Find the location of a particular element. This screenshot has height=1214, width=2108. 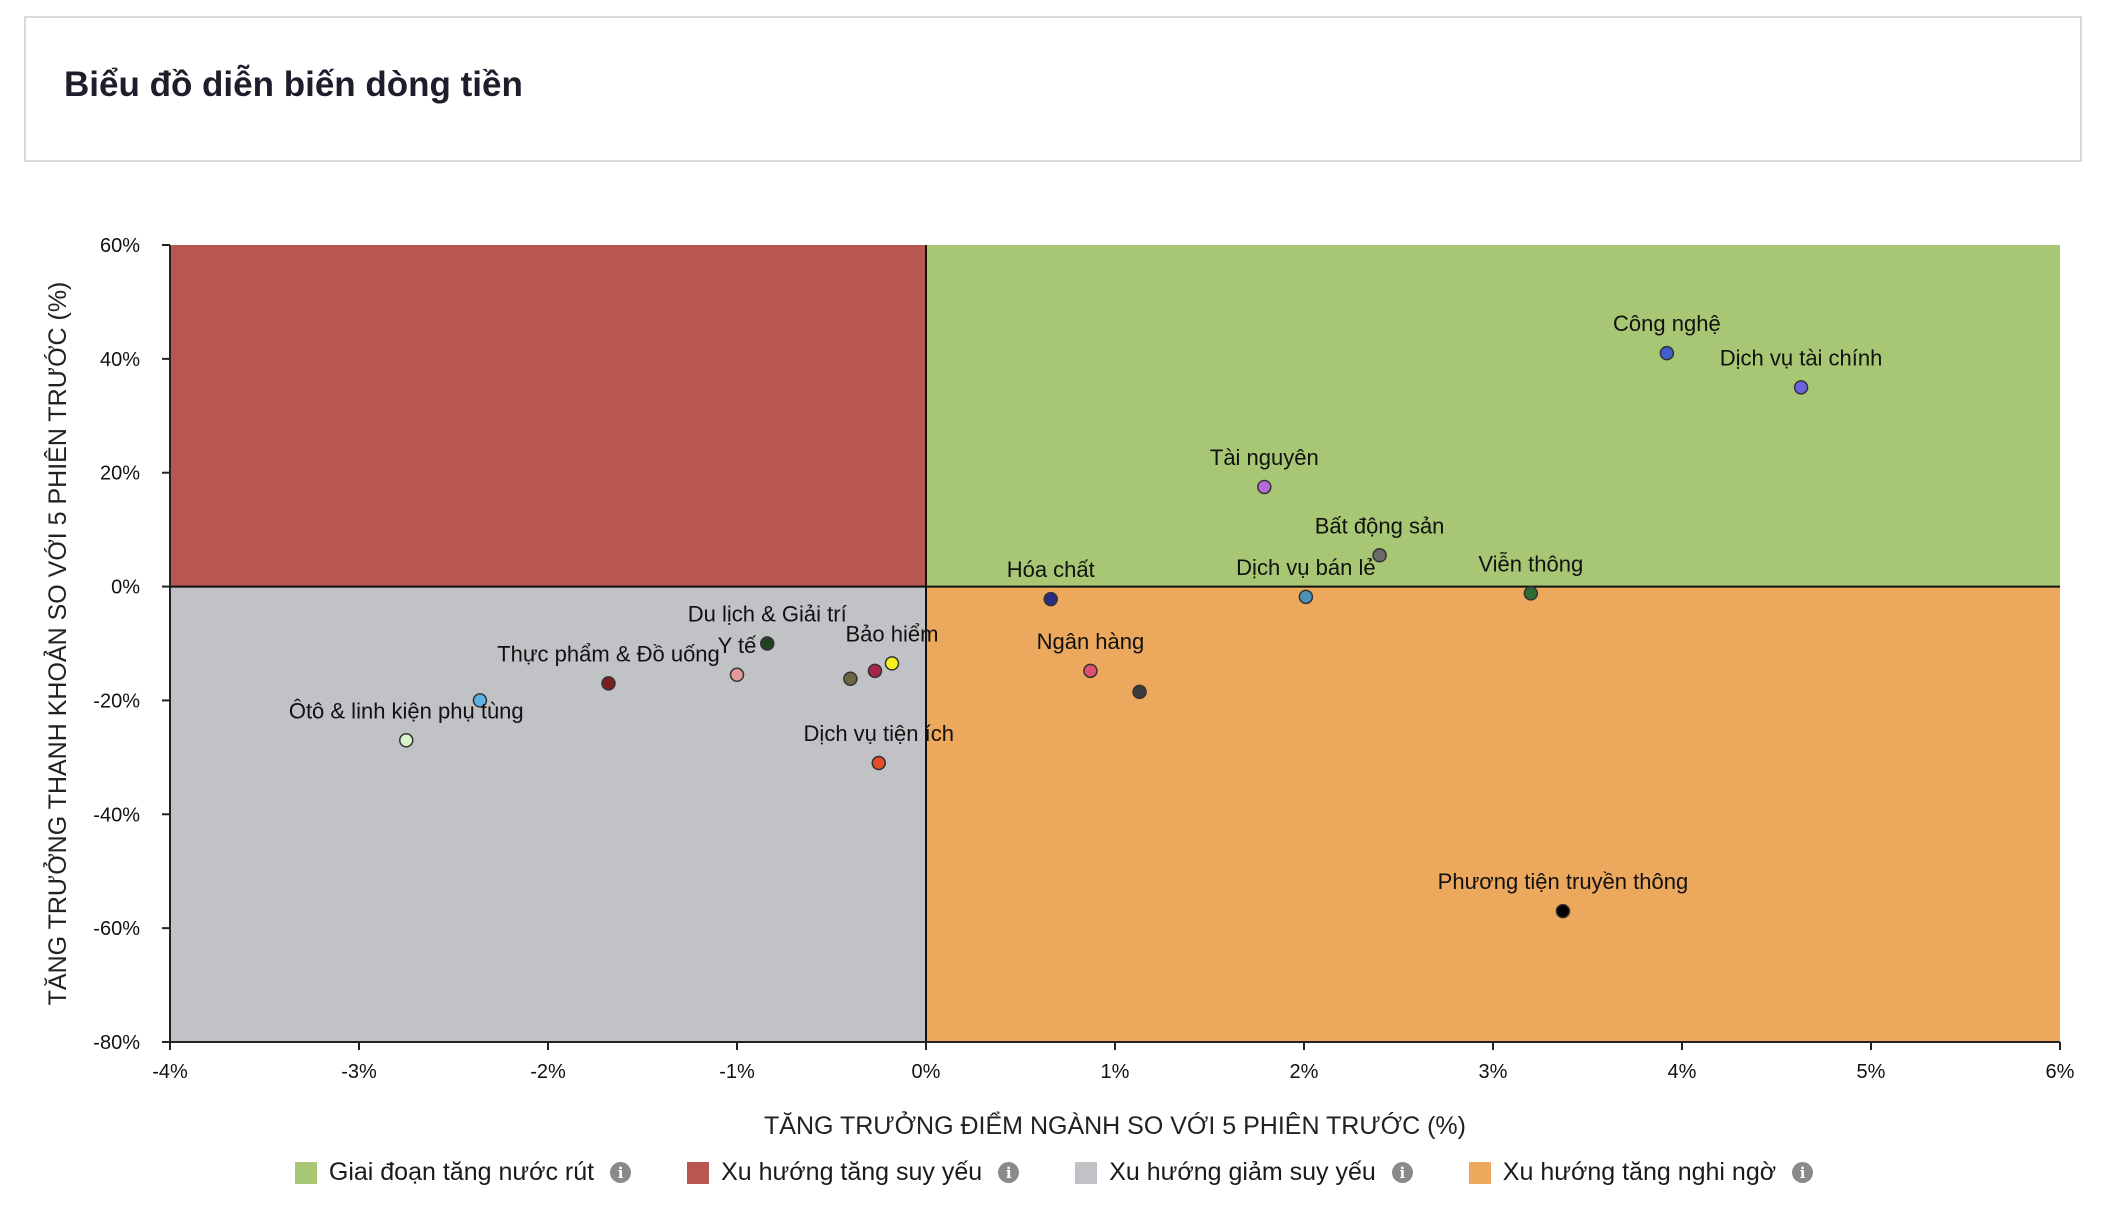

data-point-label: Dịch vụ tài chính is located at coordinates (1801, 357).